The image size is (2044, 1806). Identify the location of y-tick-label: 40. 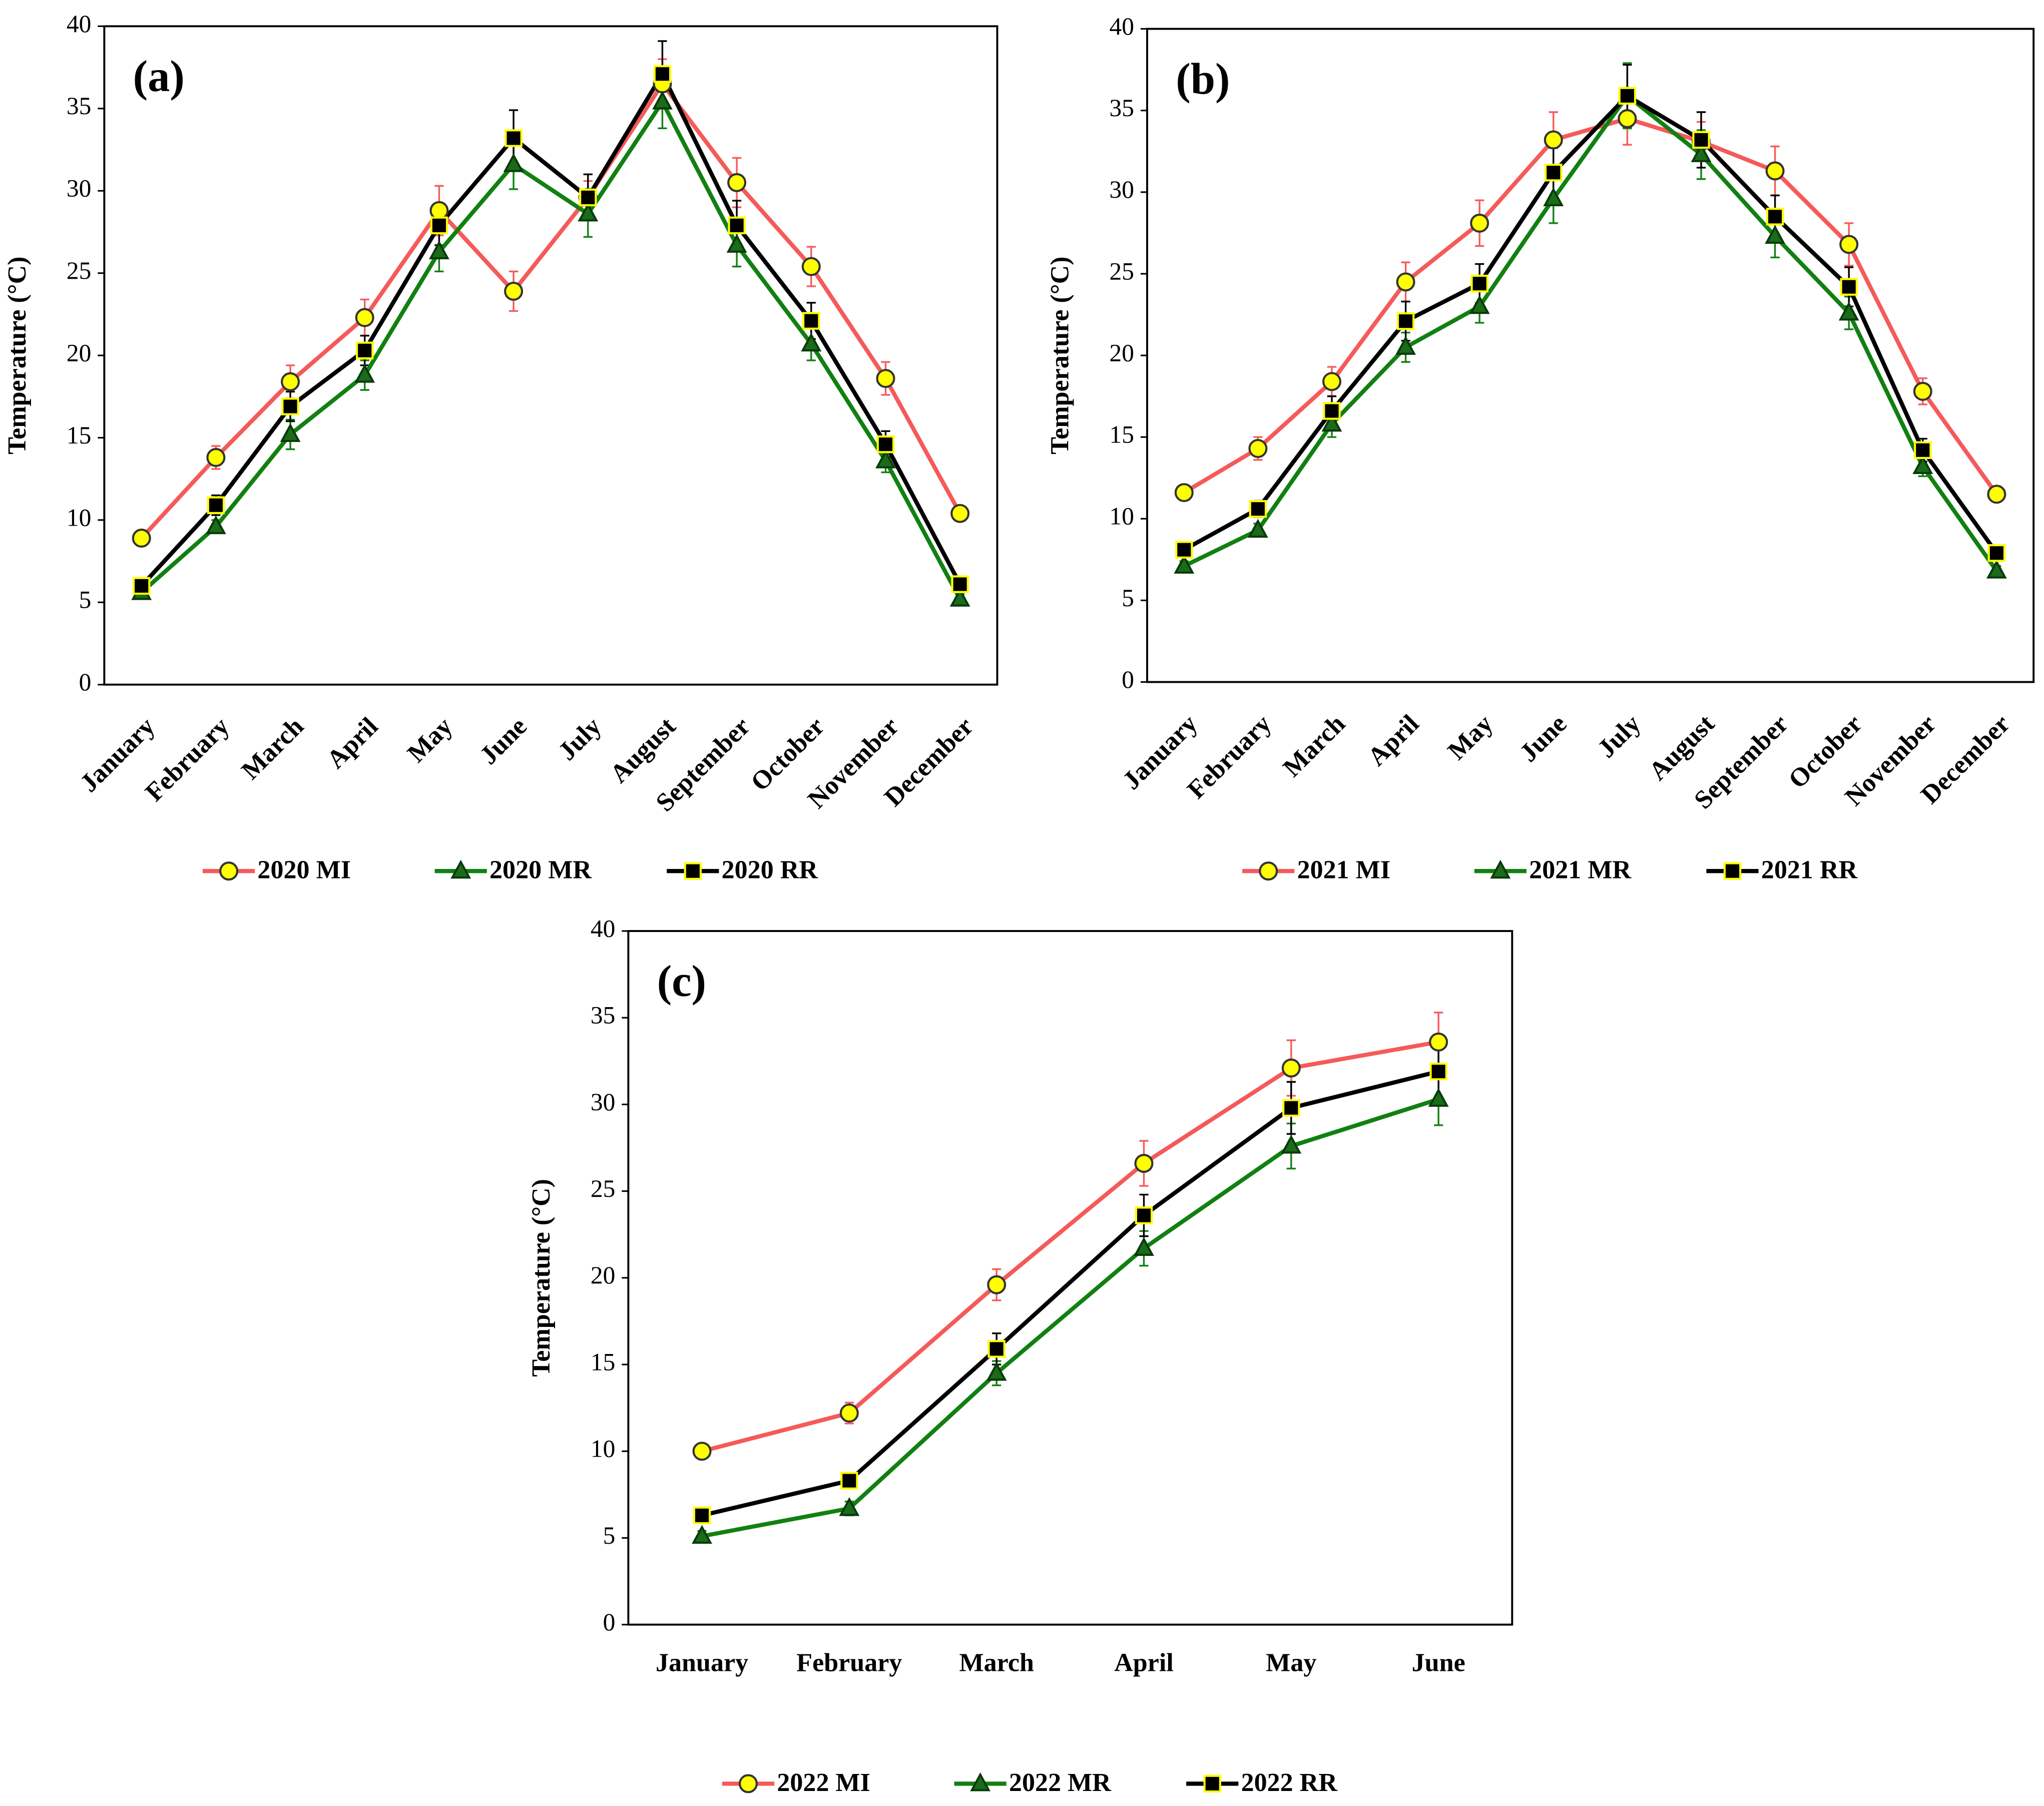
(1122, 27).